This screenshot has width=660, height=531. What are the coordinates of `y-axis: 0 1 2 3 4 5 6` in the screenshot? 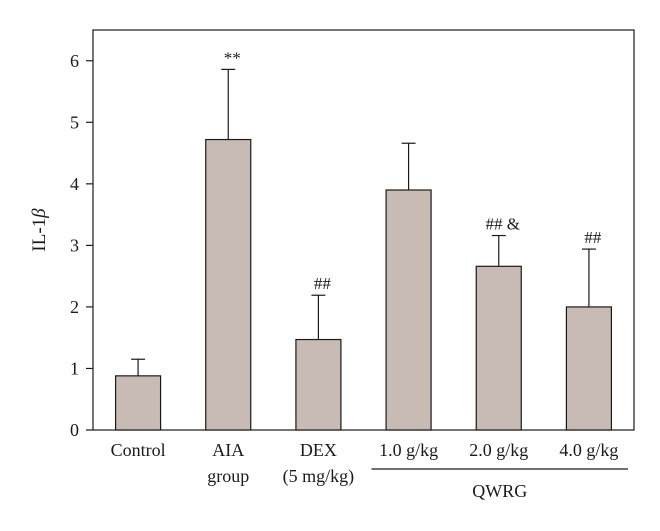 It's located at (81, 245).